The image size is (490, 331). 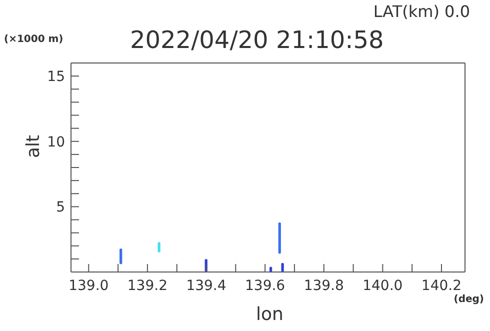 What do you see at coordinates (206, 286) in the screenshot?
I see `x-tick-label: 139.4` at bounding box center [206, 286].